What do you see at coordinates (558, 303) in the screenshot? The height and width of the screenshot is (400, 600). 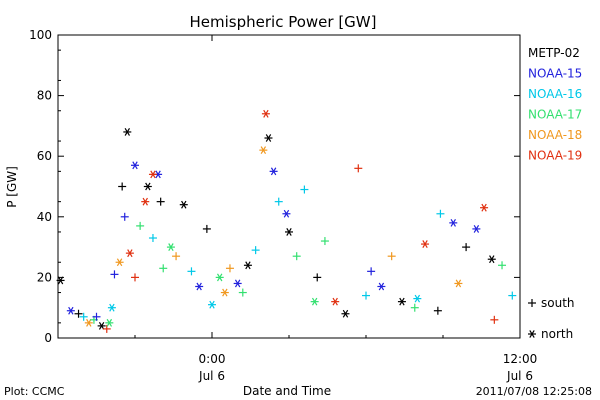 I see `marker-legend-label: south` at bounding box center [558, 303].